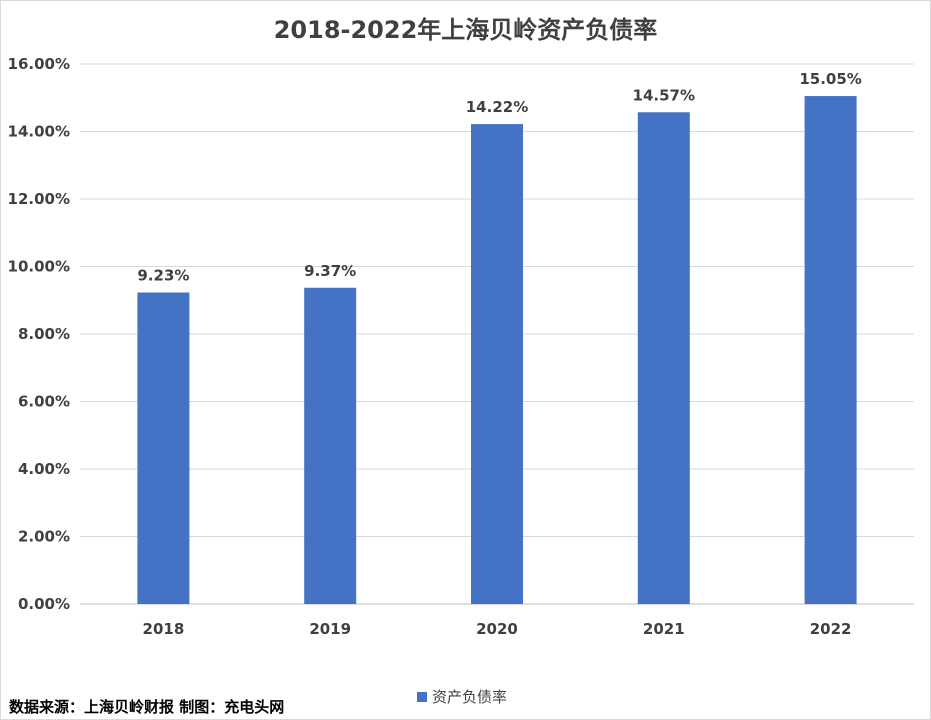  What do you see at coordinates (147, 707) in the screenshot?
I see `source-note: 数据来源：上海贝岭财报 制图：充电头网` at bounding box center [147, 707].